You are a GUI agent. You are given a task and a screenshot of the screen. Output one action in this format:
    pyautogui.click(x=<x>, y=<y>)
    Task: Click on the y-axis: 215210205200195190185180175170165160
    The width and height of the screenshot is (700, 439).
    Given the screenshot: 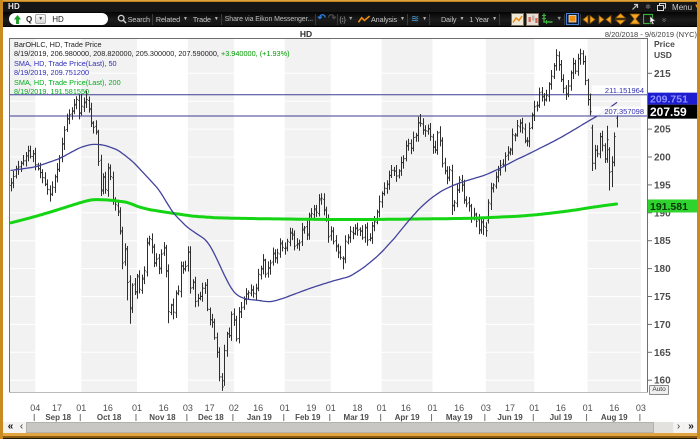 What is the action you would take?
    pyautogui.click(x=659, y=228)
    